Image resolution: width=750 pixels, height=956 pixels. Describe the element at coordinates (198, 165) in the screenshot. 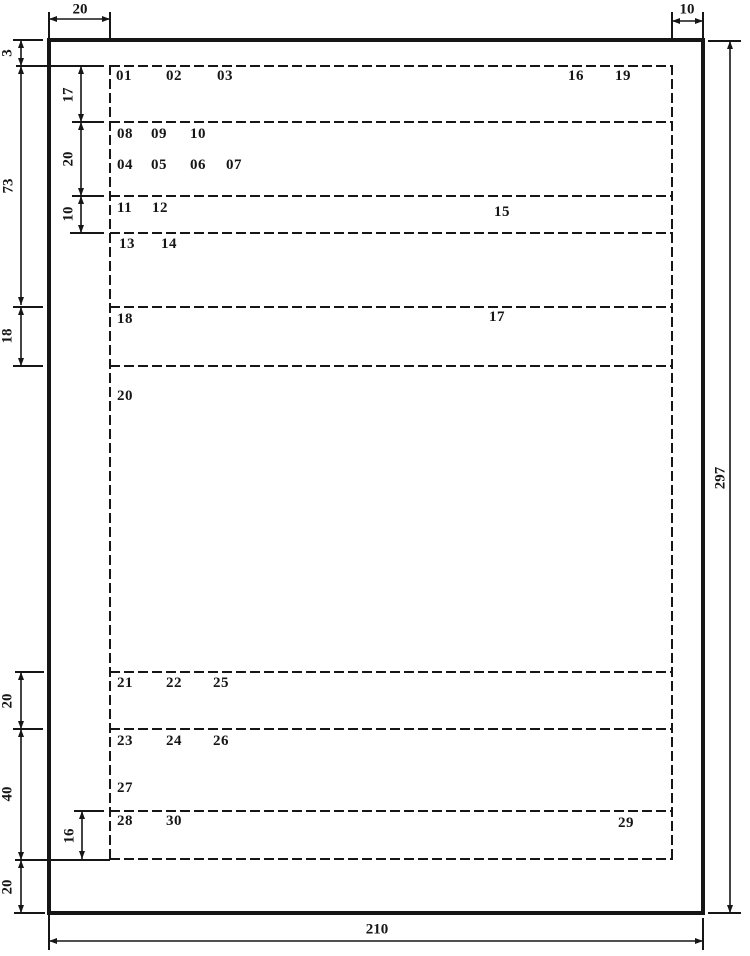

I see `zone-06-label: 06` at that location.